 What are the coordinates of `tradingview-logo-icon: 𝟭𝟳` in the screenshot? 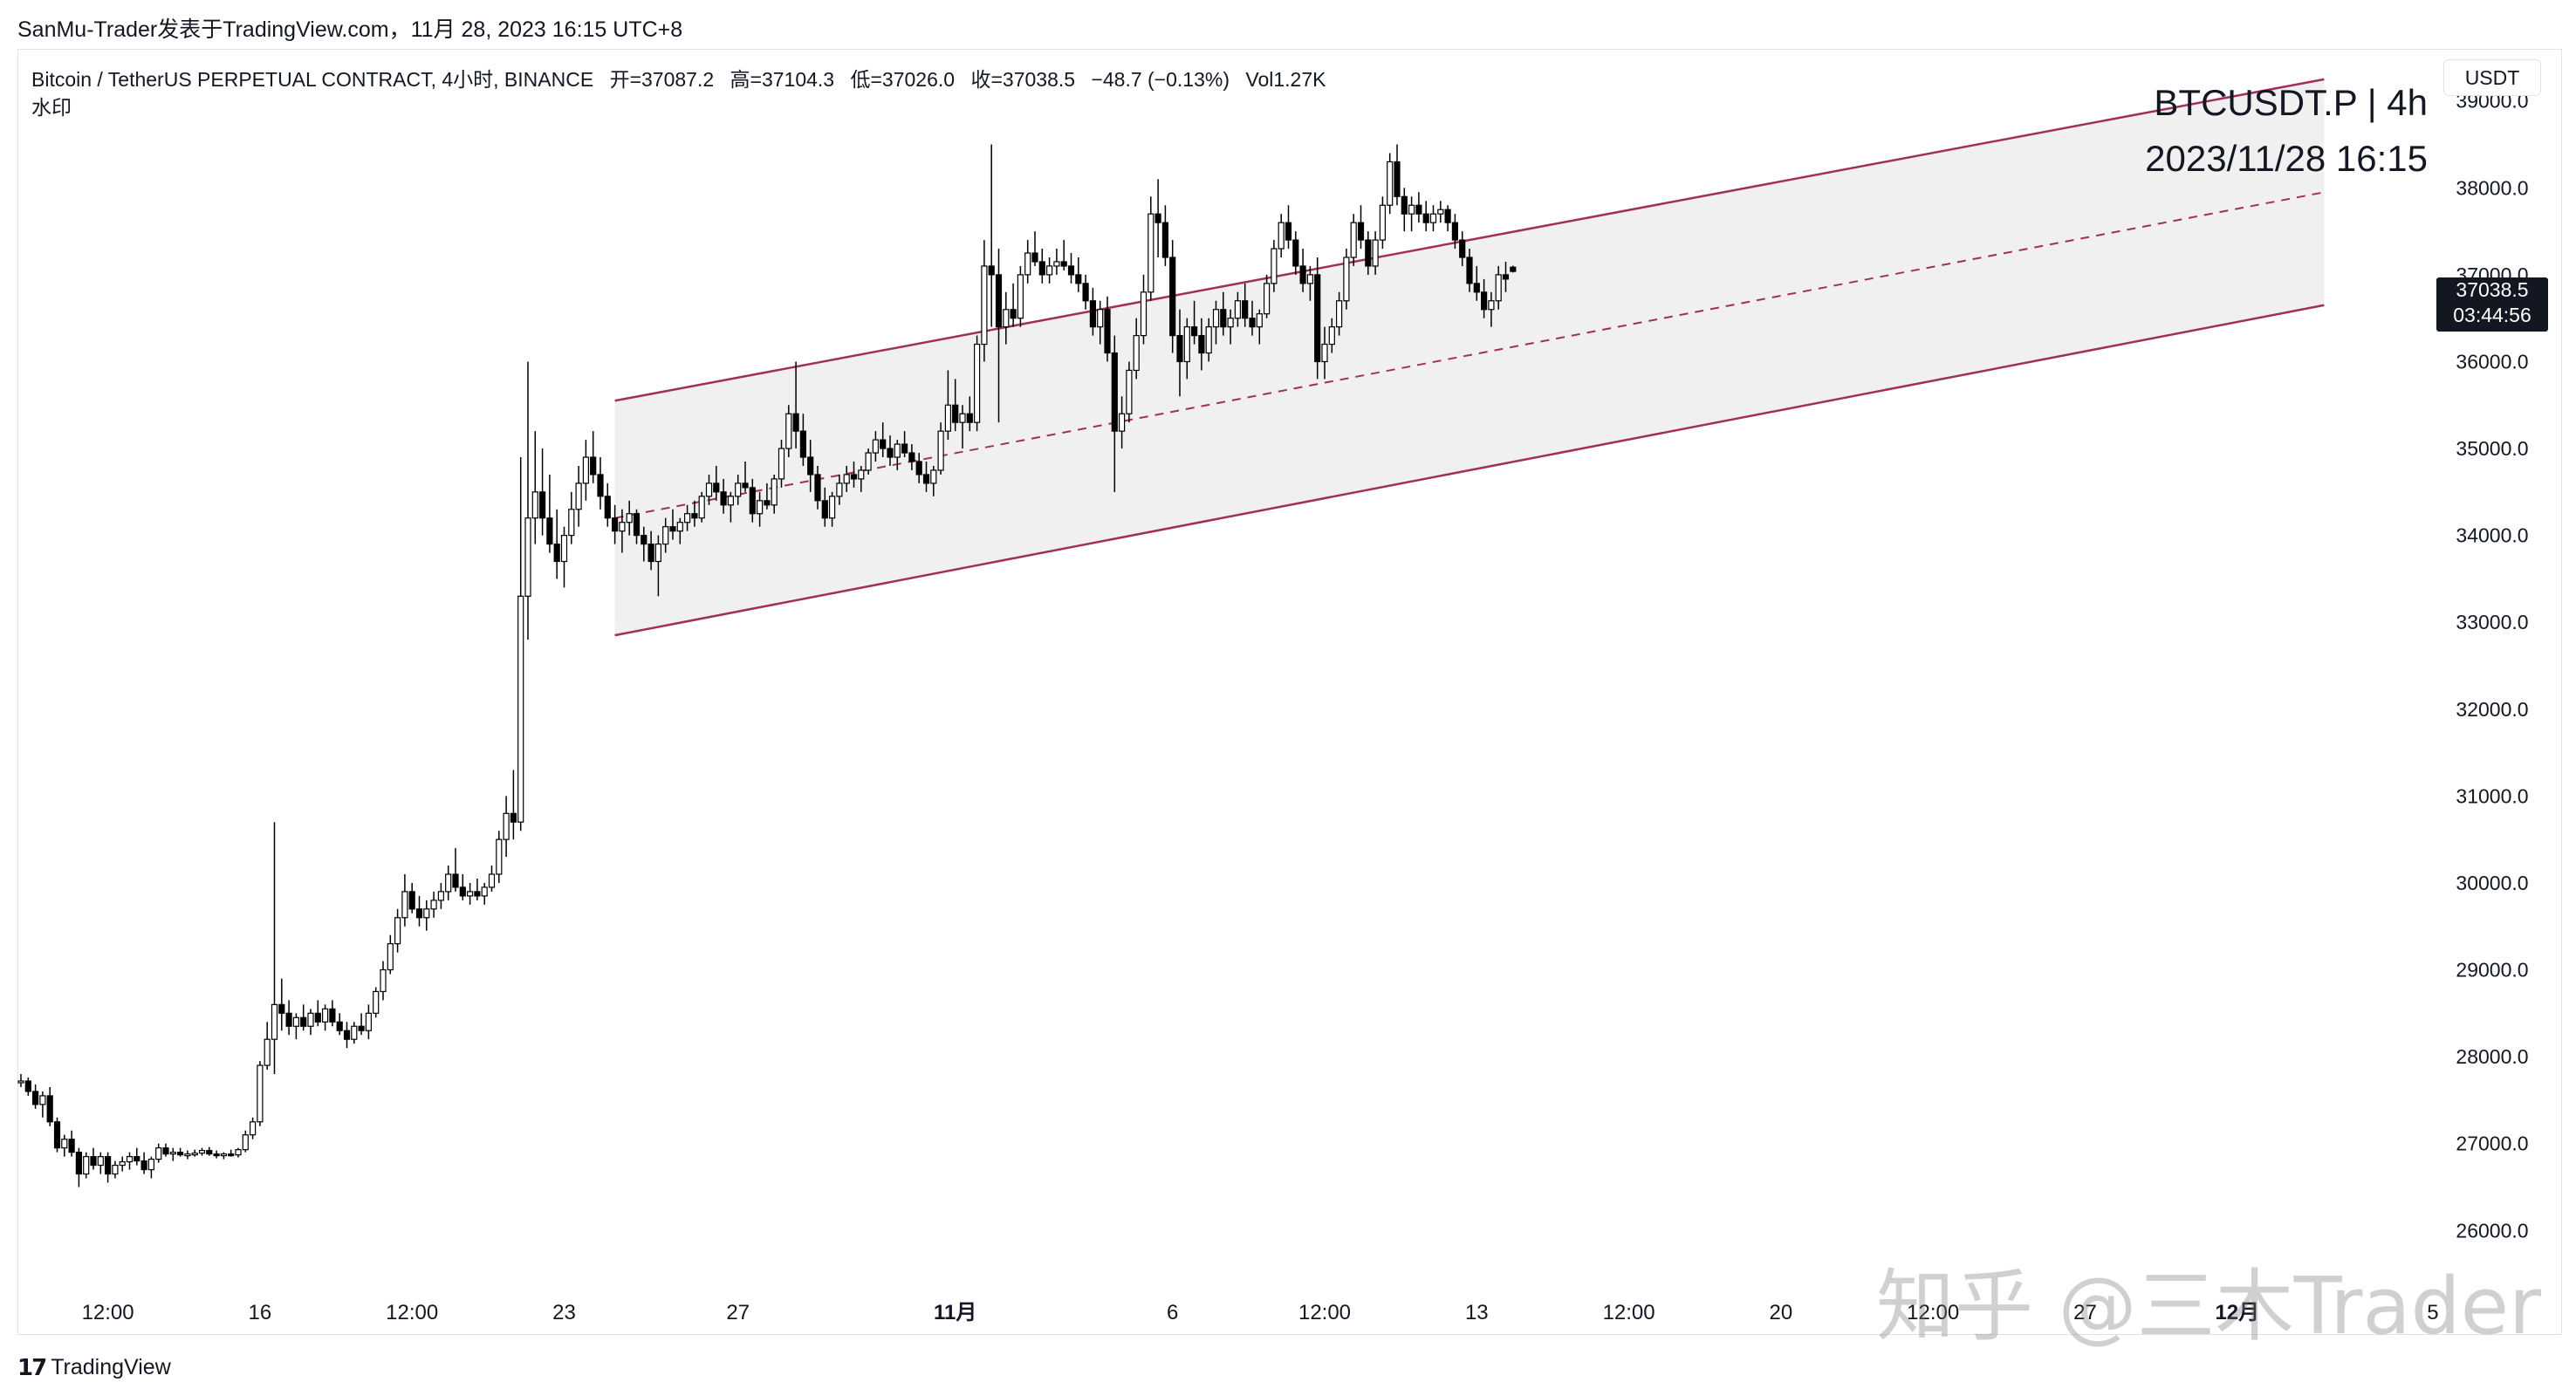 It's located at (32, 1367).